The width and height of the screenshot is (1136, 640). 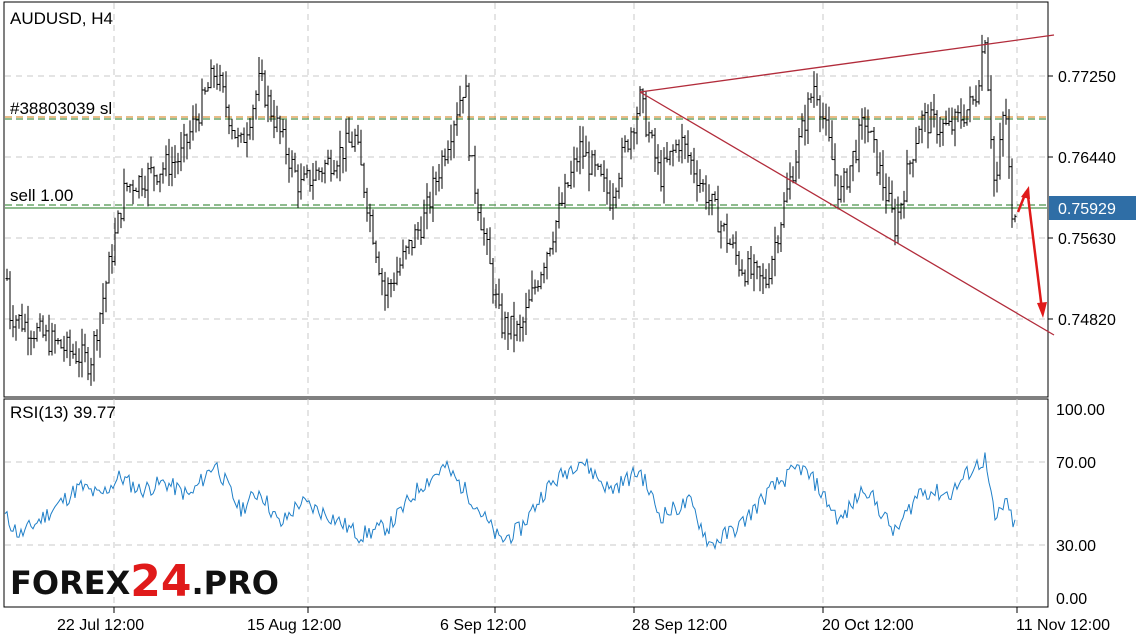 I want to click on y-tick-label: 0.77250, so click(x=1087, y=77).